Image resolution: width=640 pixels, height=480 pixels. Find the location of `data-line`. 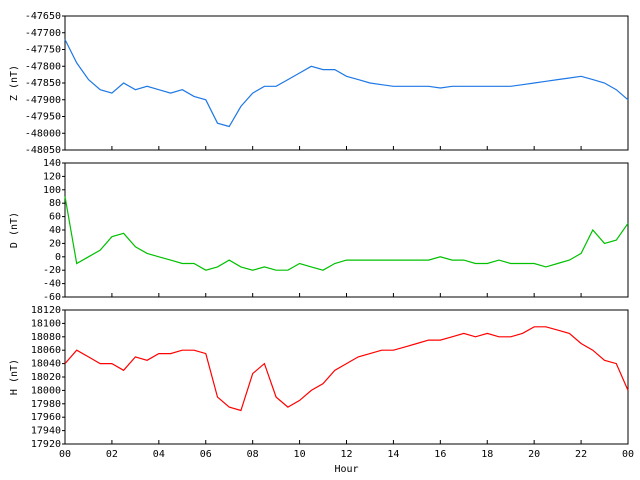

data-line is located at coordinates (346, 233).